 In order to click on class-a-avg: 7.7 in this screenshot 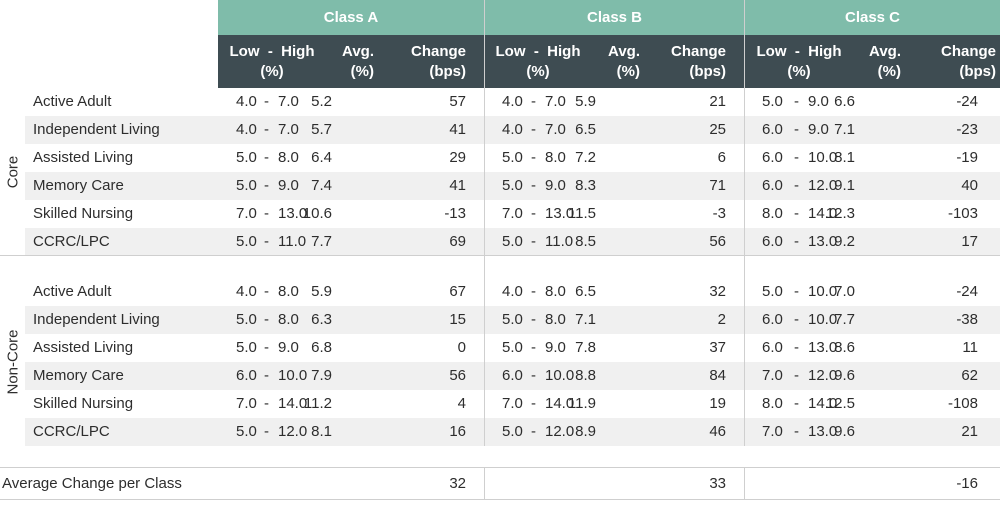, I will do `click(321, 241)`.